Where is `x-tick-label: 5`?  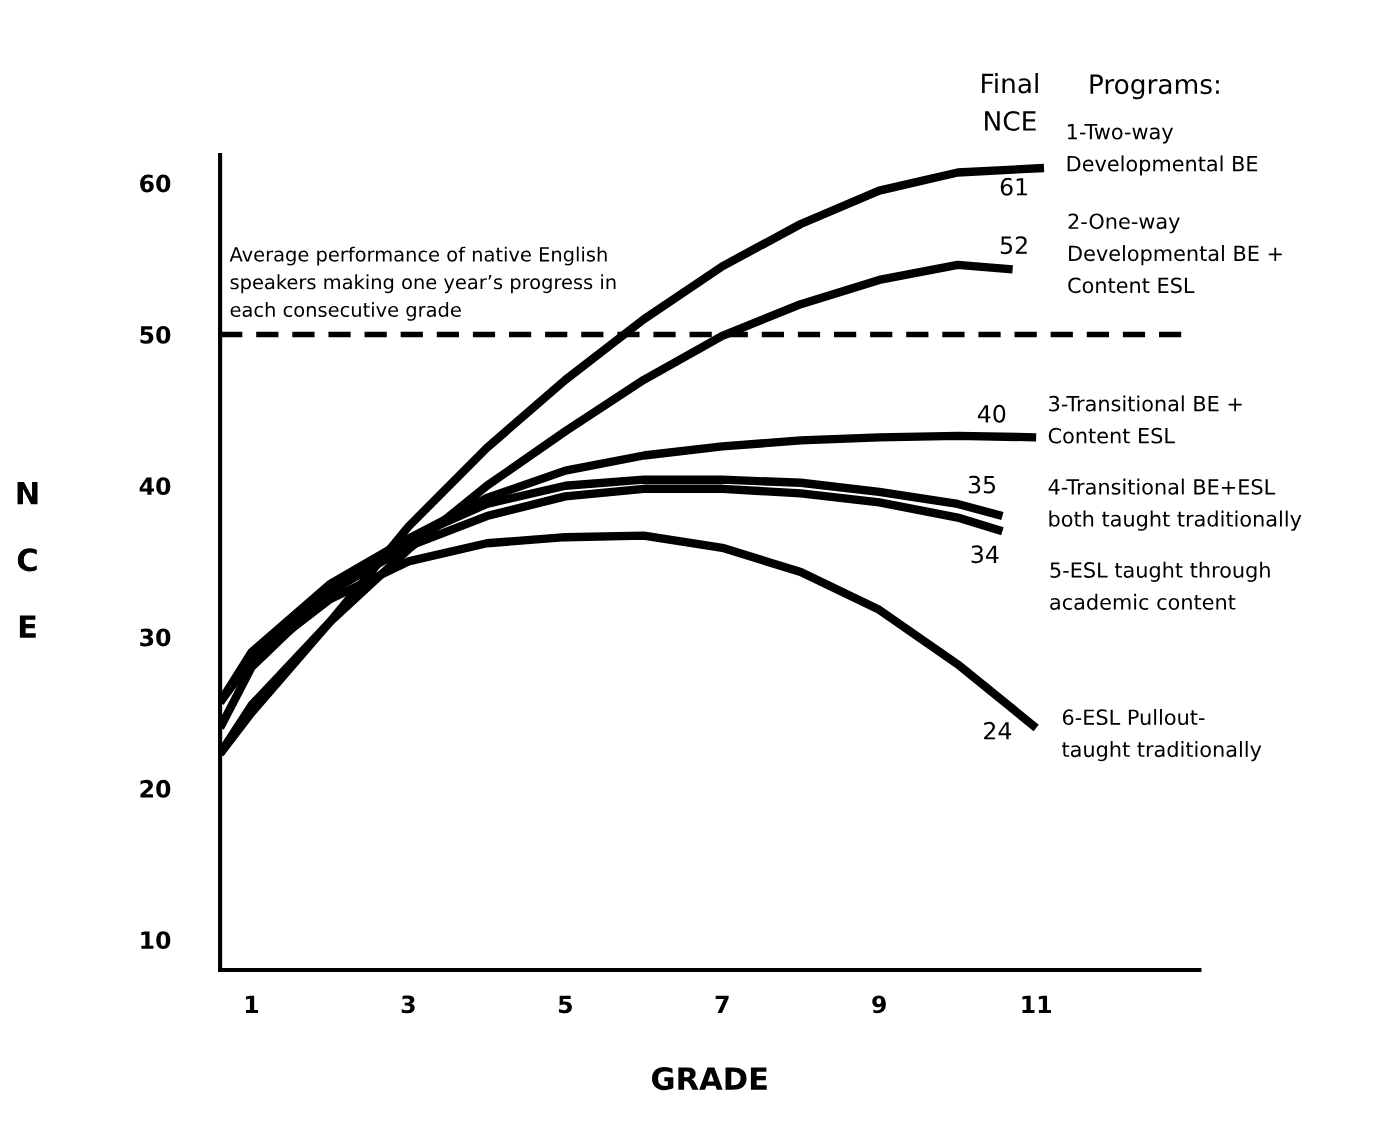
x-tick-label: 5 is located at coordinates (565, 1004).